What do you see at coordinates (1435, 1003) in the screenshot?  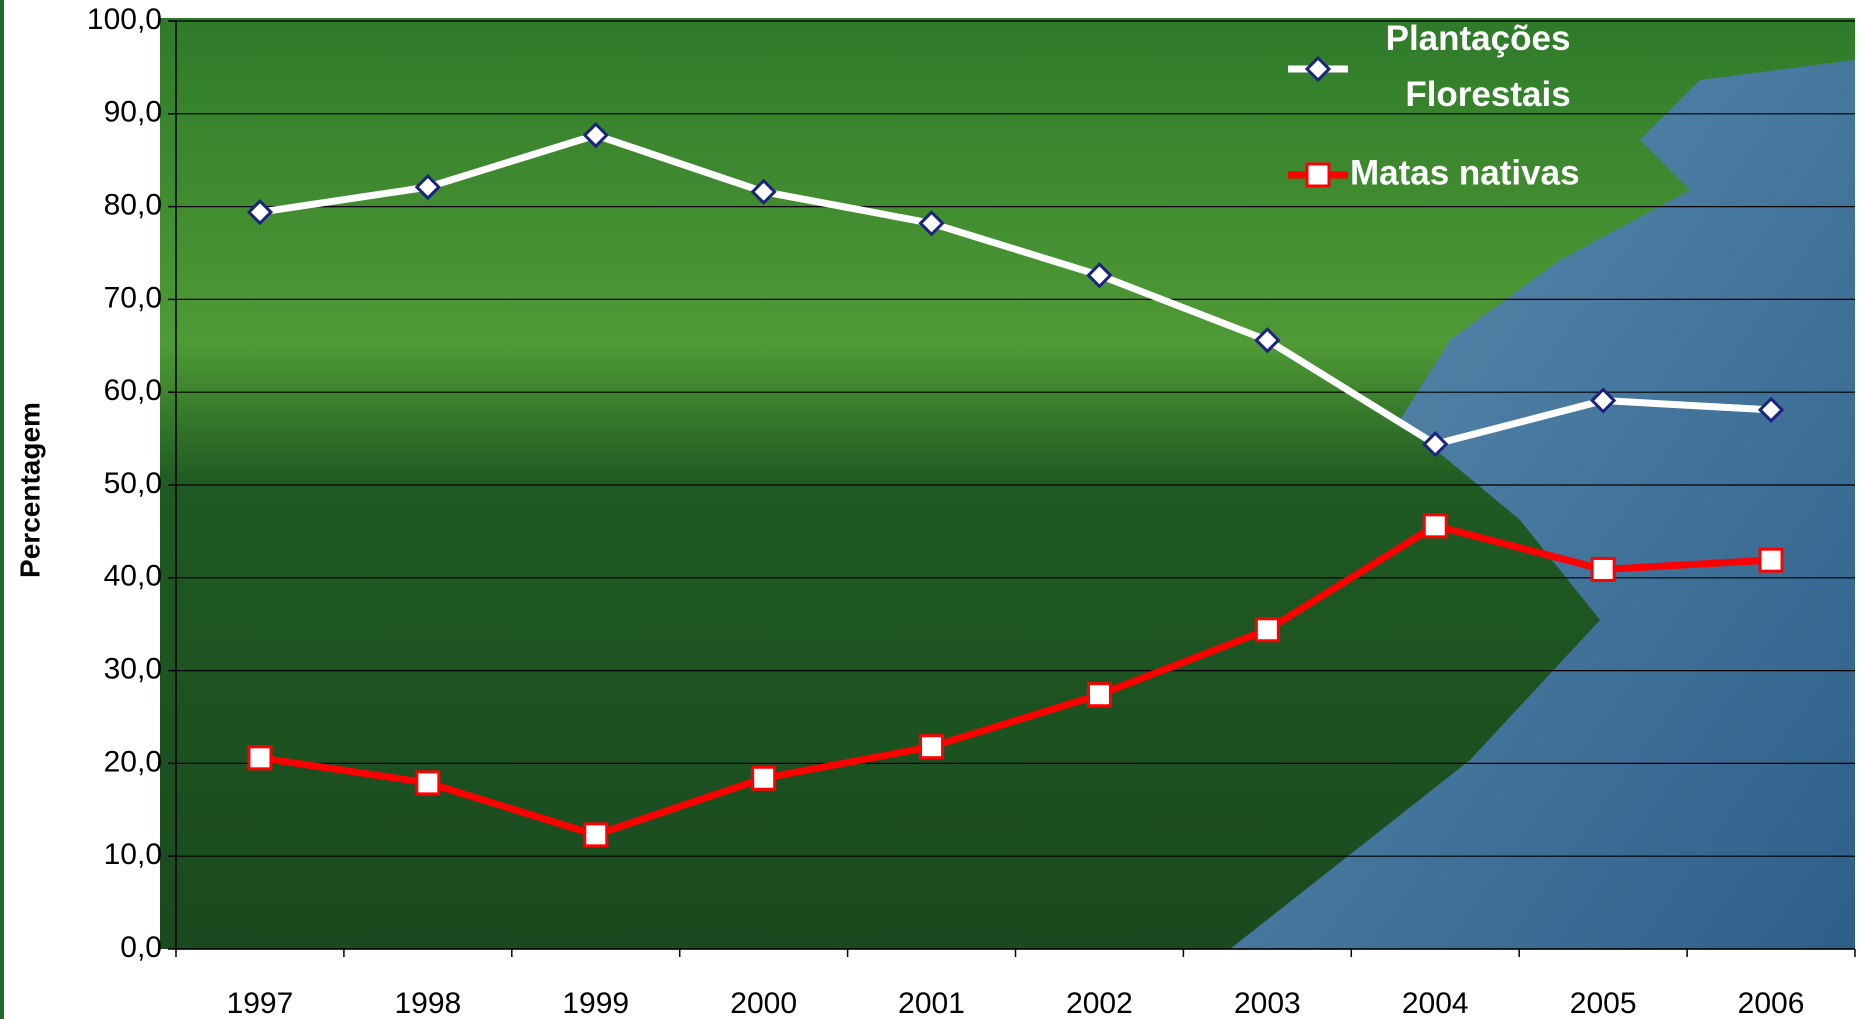 I see `x-tick-label: 2004` at bounding box center [1435, 1003].